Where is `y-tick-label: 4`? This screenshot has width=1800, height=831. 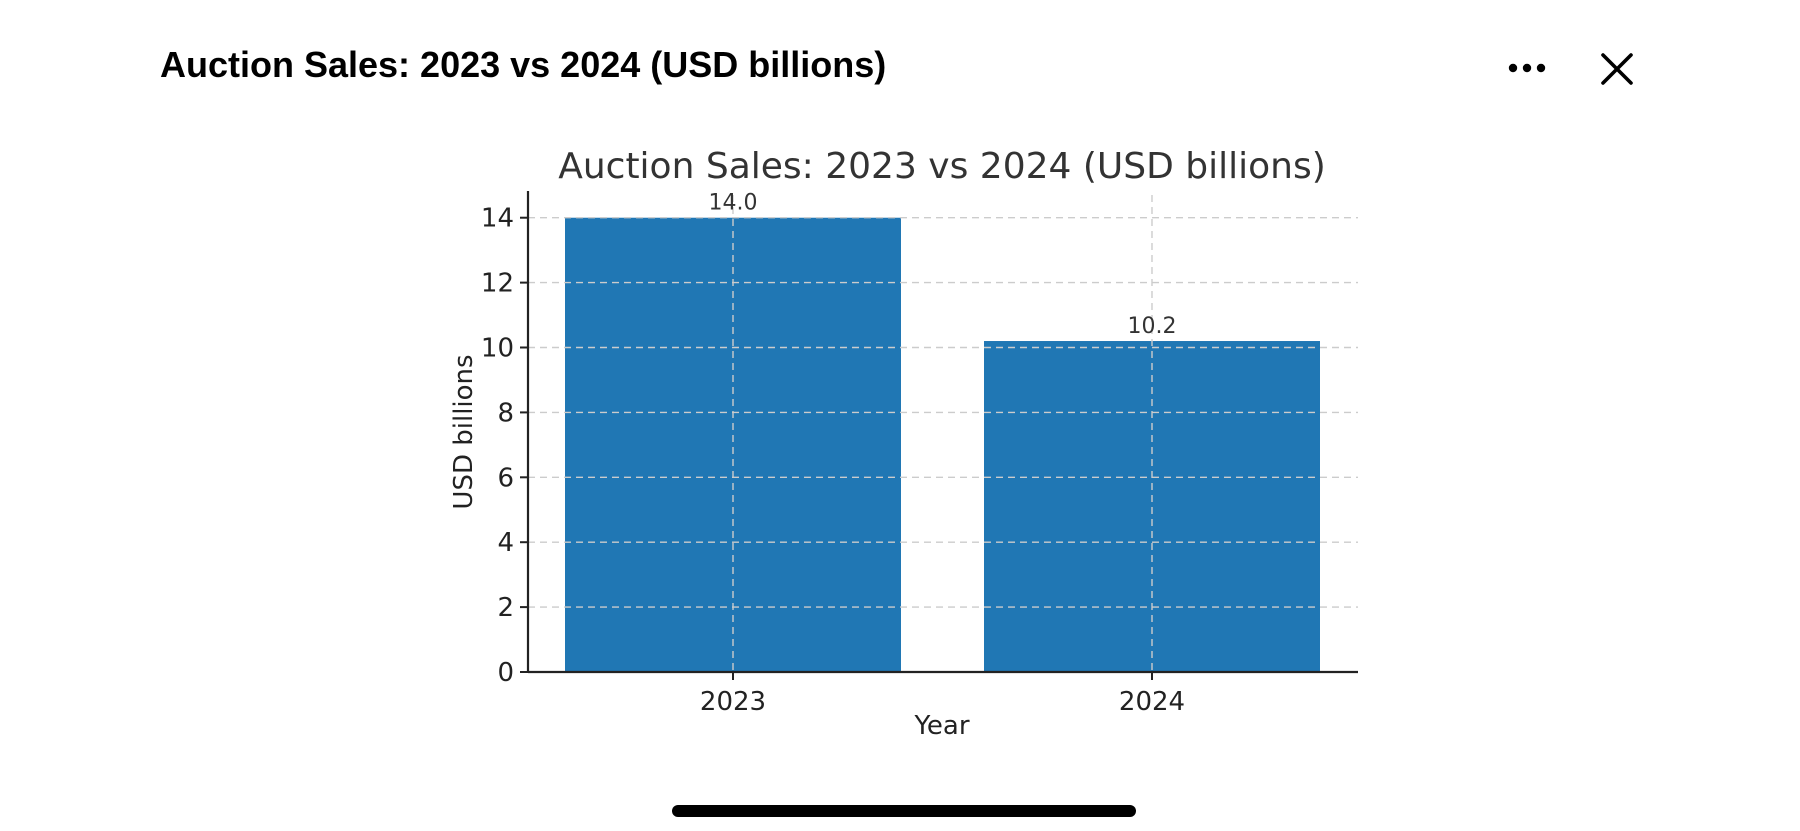 y-tick-label: 4 is located at coordinates (505, 543).